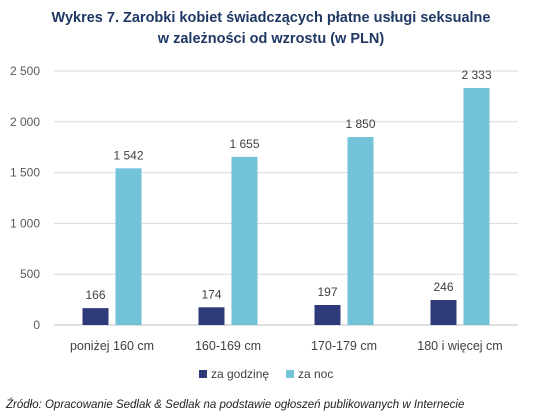  I want to click on data-label: 2 333, so click(476, 75).